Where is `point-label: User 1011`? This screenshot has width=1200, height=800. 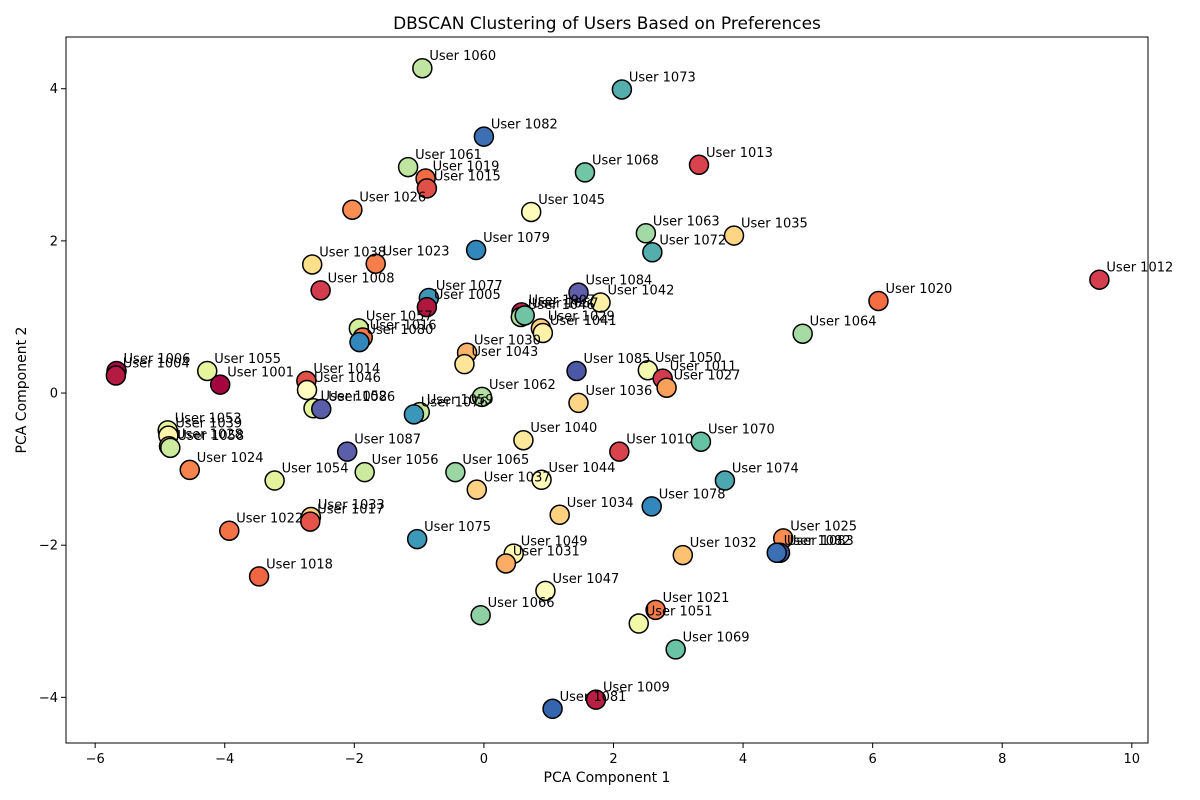
point-label: User 1011 is located at coordinates (703, 367).